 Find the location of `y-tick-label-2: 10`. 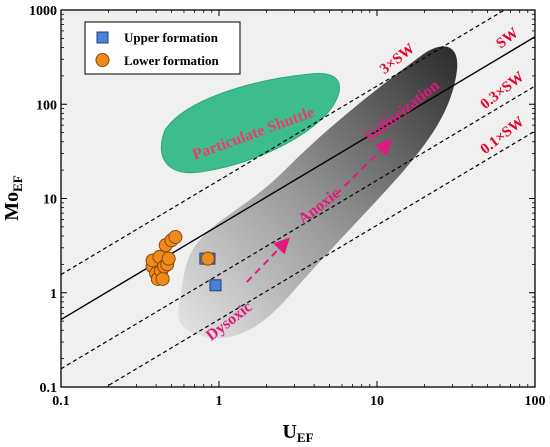

y-tick-label-2: 10 is located at coordinates (50, 200).